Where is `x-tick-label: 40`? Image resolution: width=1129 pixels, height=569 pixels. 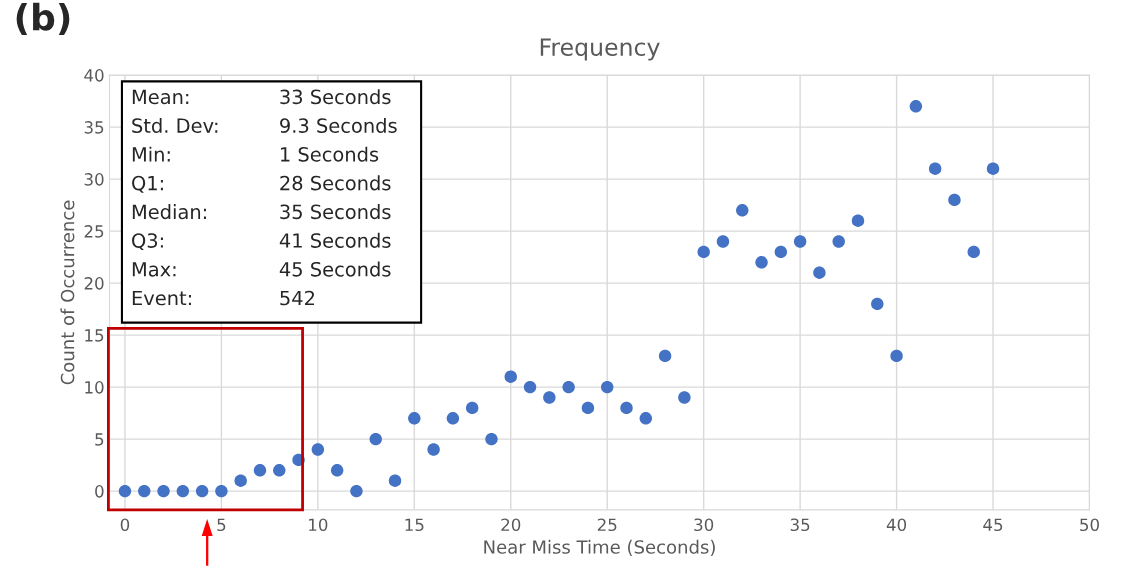 x-tick-label: 40 is located at coordinates (896, 525).